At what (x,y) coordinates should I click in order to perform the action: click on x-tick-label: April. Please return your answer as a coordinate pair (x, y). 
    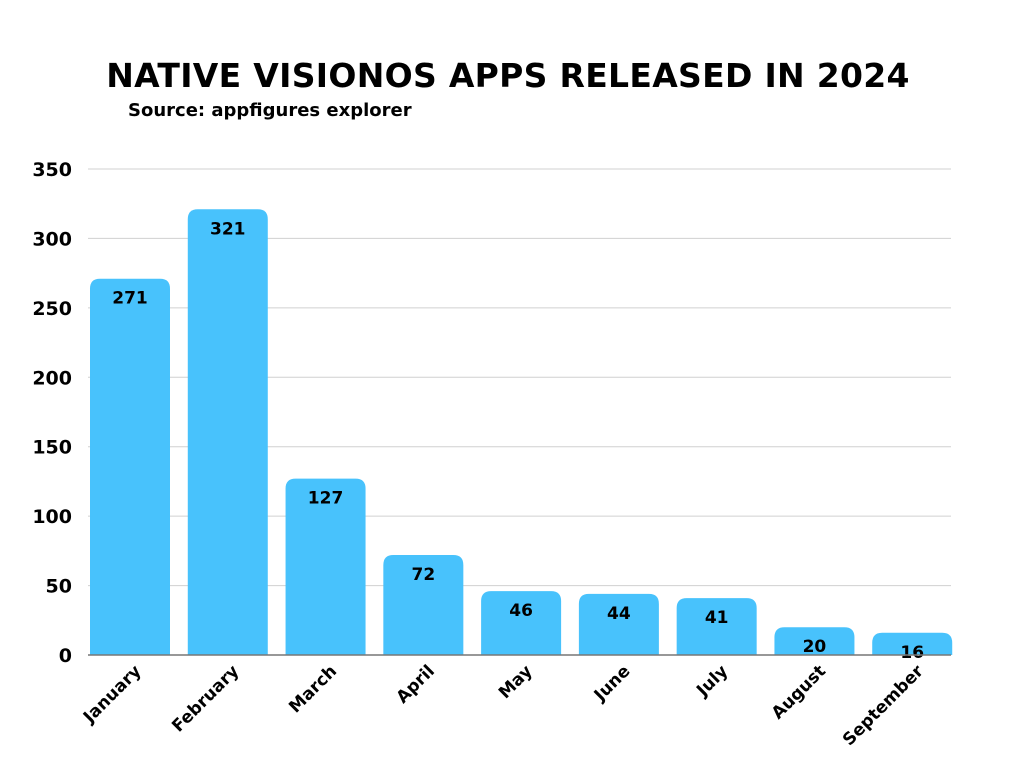
    Looking at the image, I should click on (416, 684).